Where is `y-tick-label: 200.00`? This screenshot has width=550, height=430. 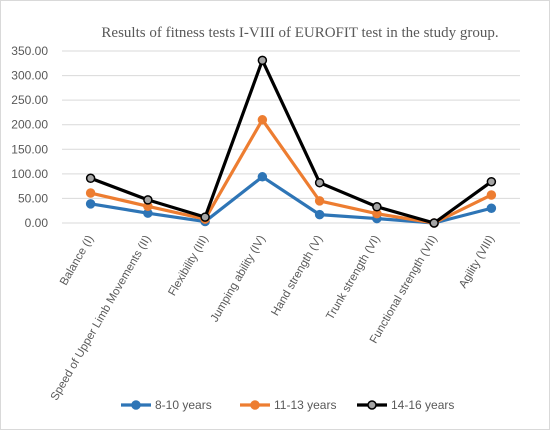
y-tick-label: 200.00 is located at coordinates (29, 125).